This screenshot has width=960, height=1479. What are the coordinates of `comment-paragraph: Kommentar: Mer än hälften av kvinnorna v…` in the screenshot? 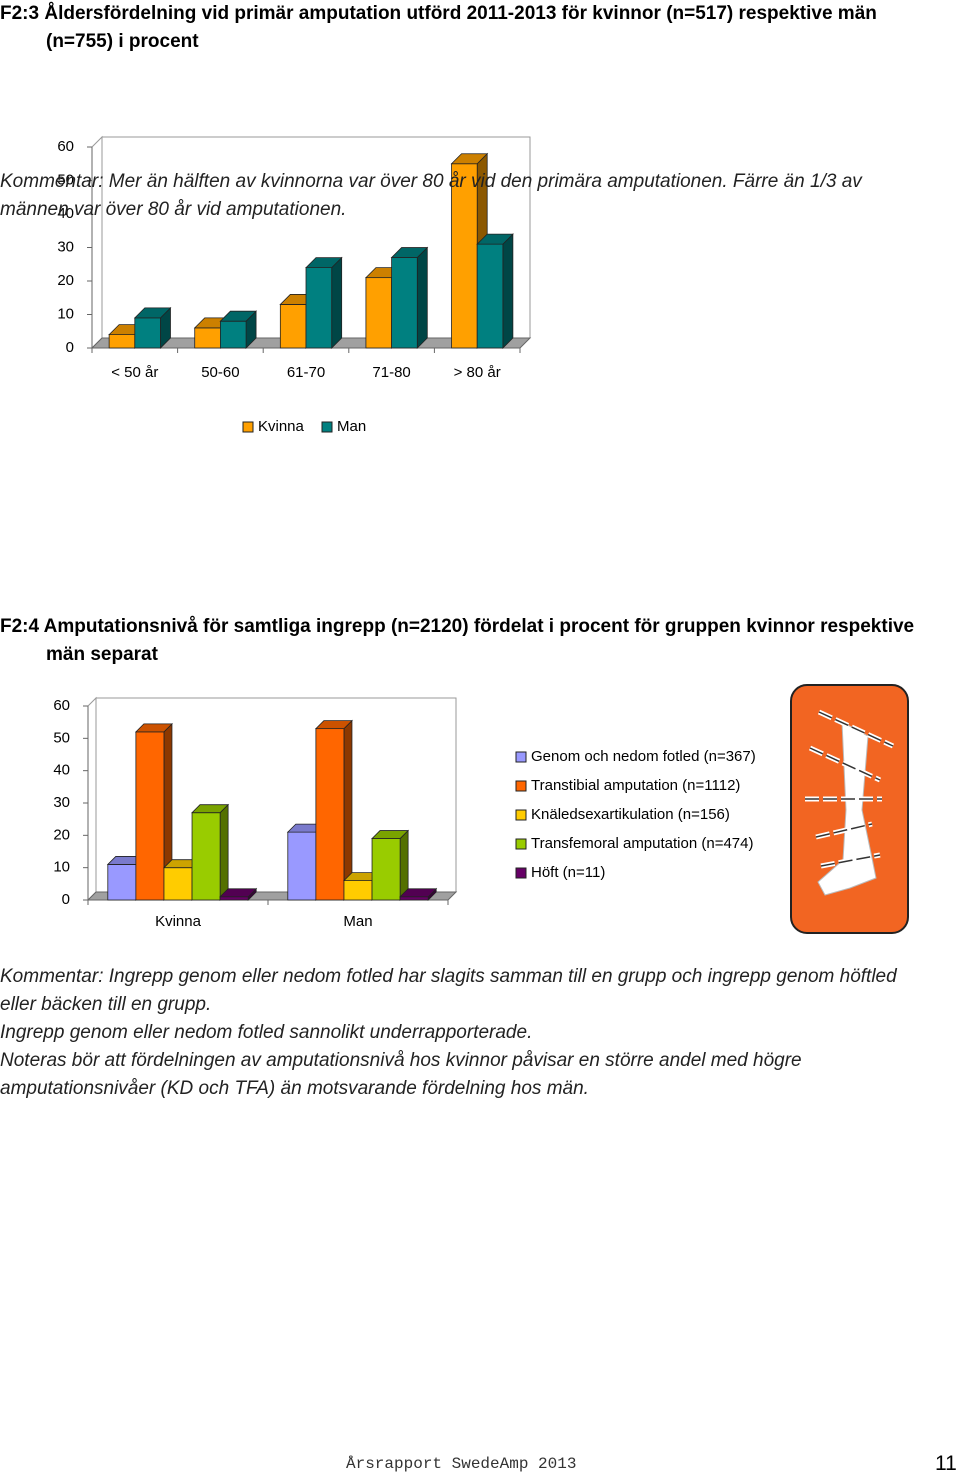 It's located at (431, 195).